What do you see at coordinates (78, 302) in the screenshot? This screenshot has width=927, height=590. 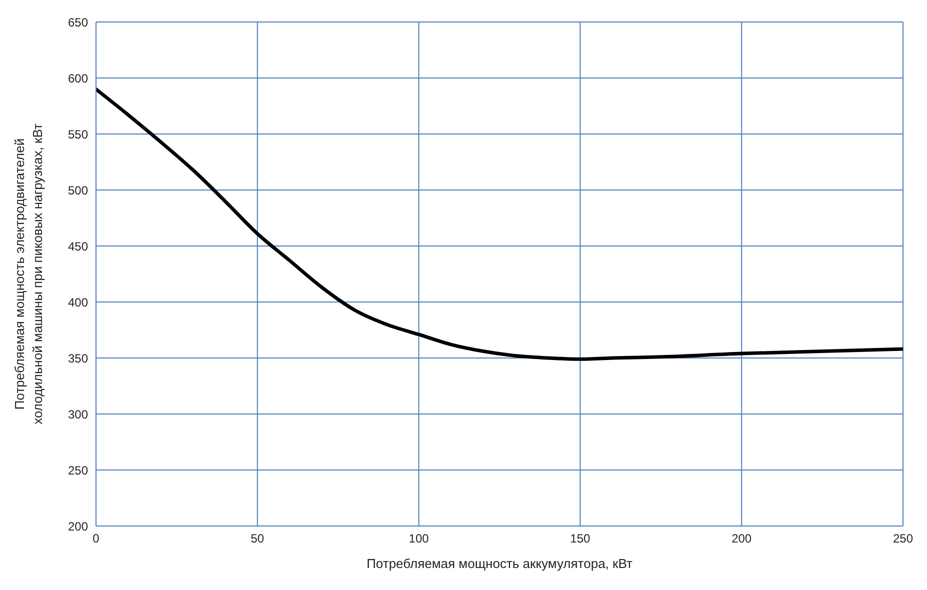 I see `y-tick-label: 400` at bounding box center [78, 302].